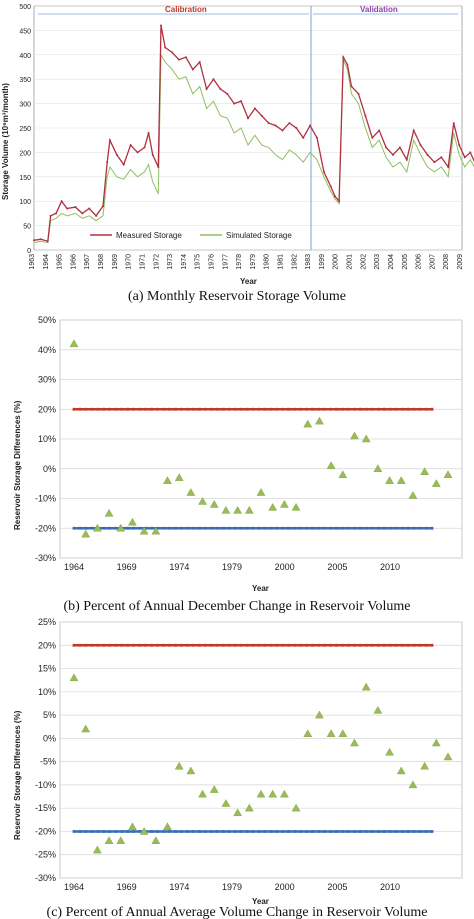  What do you see at coordinates (87, 262) in the screenshot?
I see `x-tick-label: 1967` at bounding box center [87, 262].